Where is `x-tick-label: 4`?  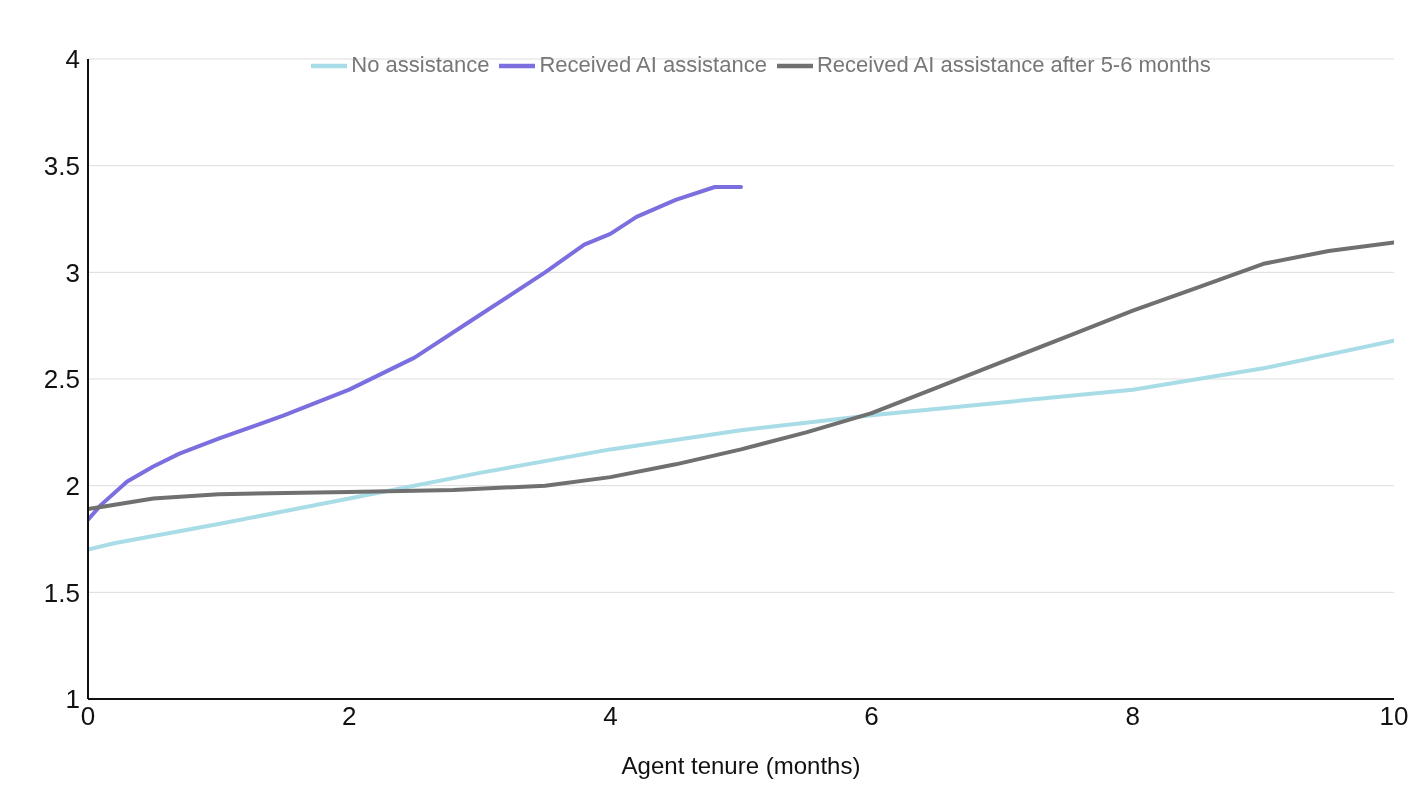
x-tick-label: 4 is located at coordinates (610, 716).